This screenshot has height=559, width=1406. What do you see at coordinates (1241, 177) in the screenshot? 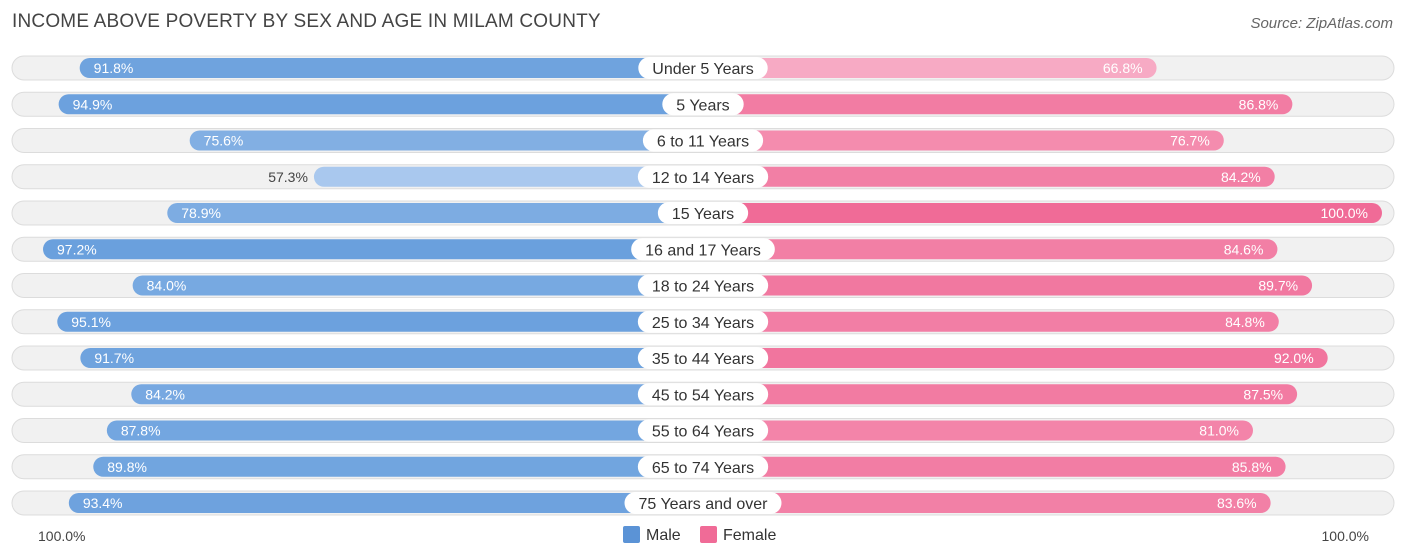
I see `female-value-label: 84.2%` at bounding box center [1241, 177].